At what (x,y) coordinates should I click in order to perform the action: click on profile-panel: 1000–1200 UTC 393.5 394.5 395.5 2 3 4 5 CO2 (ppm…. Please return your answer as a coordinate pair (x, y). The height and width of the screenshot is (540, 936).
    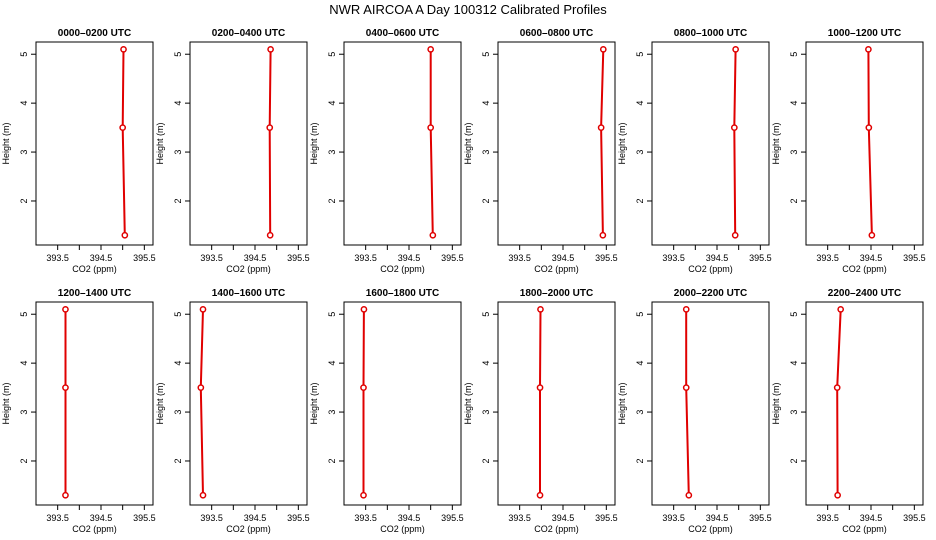
    Looking at the image, I should click on (848, 151).